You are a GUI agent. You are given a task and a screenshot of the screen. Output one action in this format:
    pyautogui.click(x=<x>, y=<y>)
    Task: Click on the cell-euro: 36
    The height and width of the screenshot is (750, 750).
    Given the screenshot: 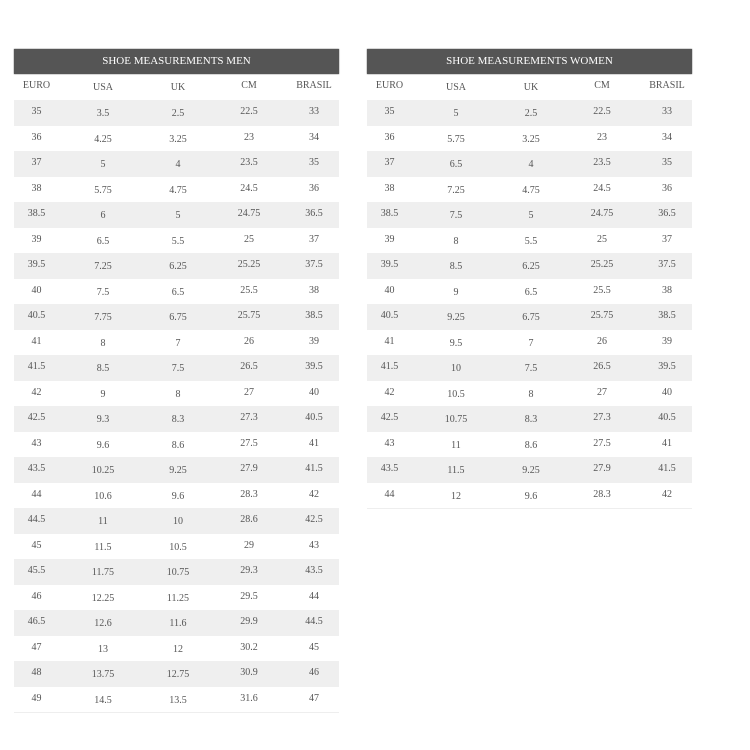 What is the action you would take?
    pyautogui.click(x=389, y=137)
    